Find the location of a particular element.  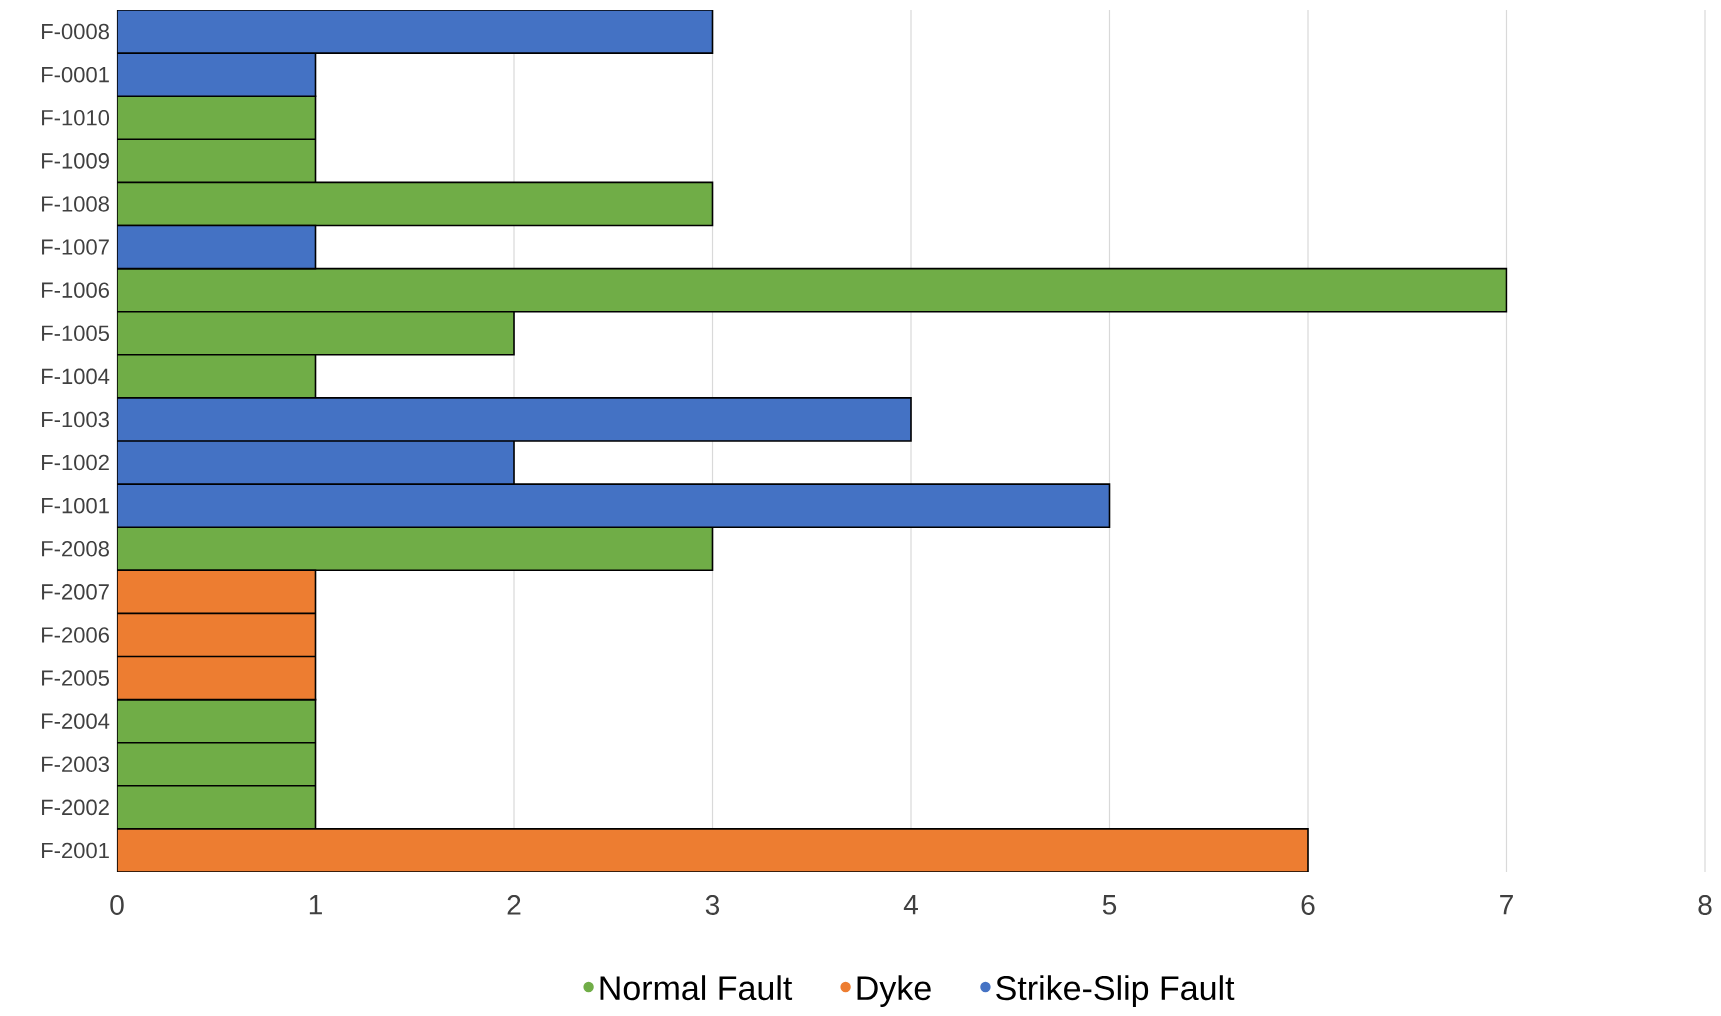

x-tick-label: 2 is located at coordinates (514, 905).